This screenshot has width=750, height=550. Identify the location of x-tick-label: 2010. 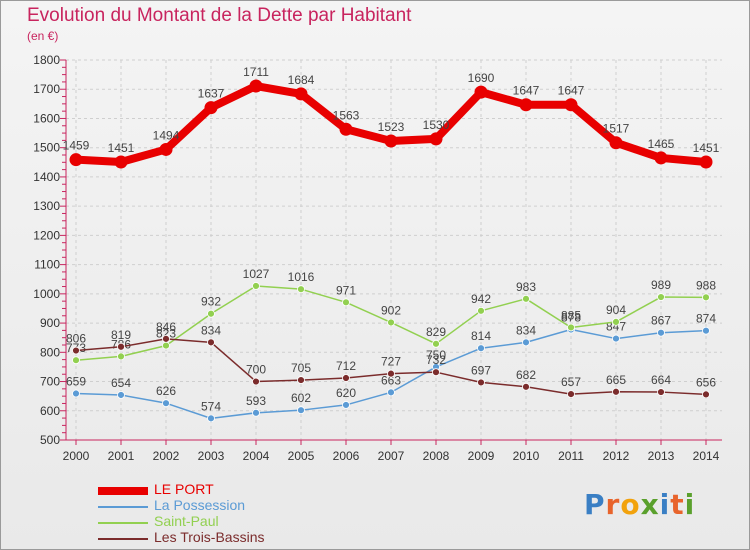
(526, 456).